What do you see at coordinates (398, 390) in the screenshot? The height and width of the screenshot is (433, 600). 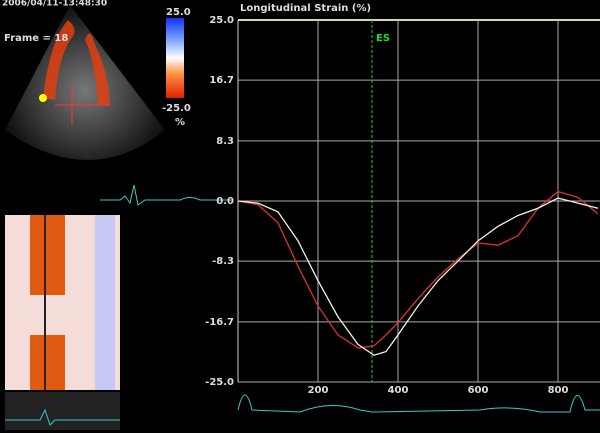 I see `x-tick-label: 400` at bounding box center [398, 390].